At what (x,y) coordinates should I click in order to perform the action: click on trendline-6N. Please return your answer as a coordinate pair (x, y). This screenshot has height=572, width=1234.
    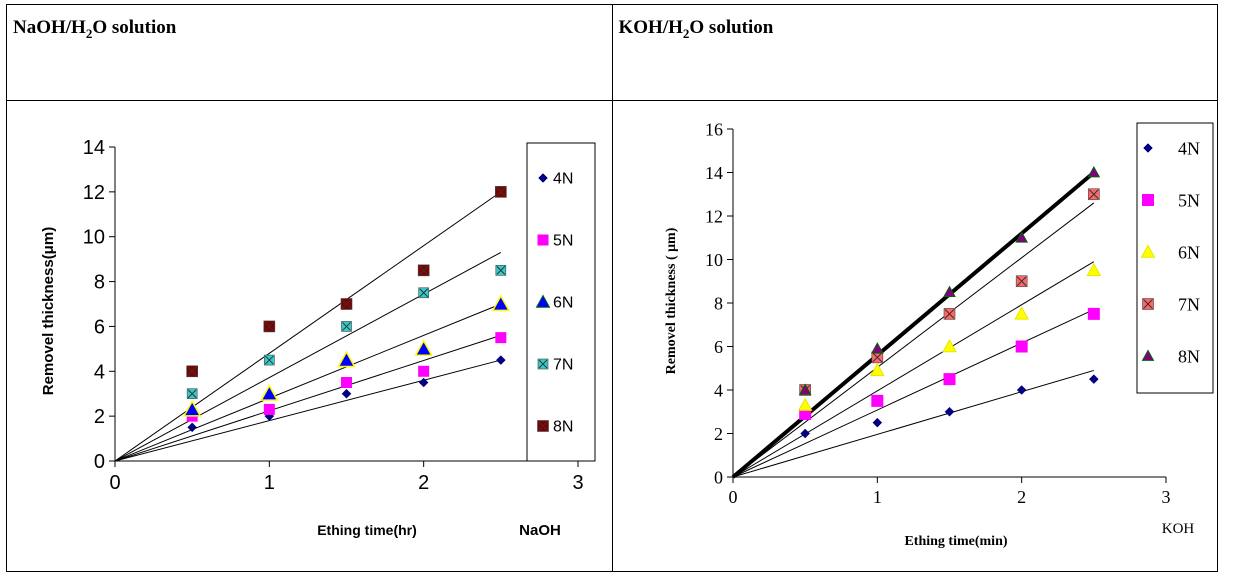
    Looking at the image, I should click on (308, 382).